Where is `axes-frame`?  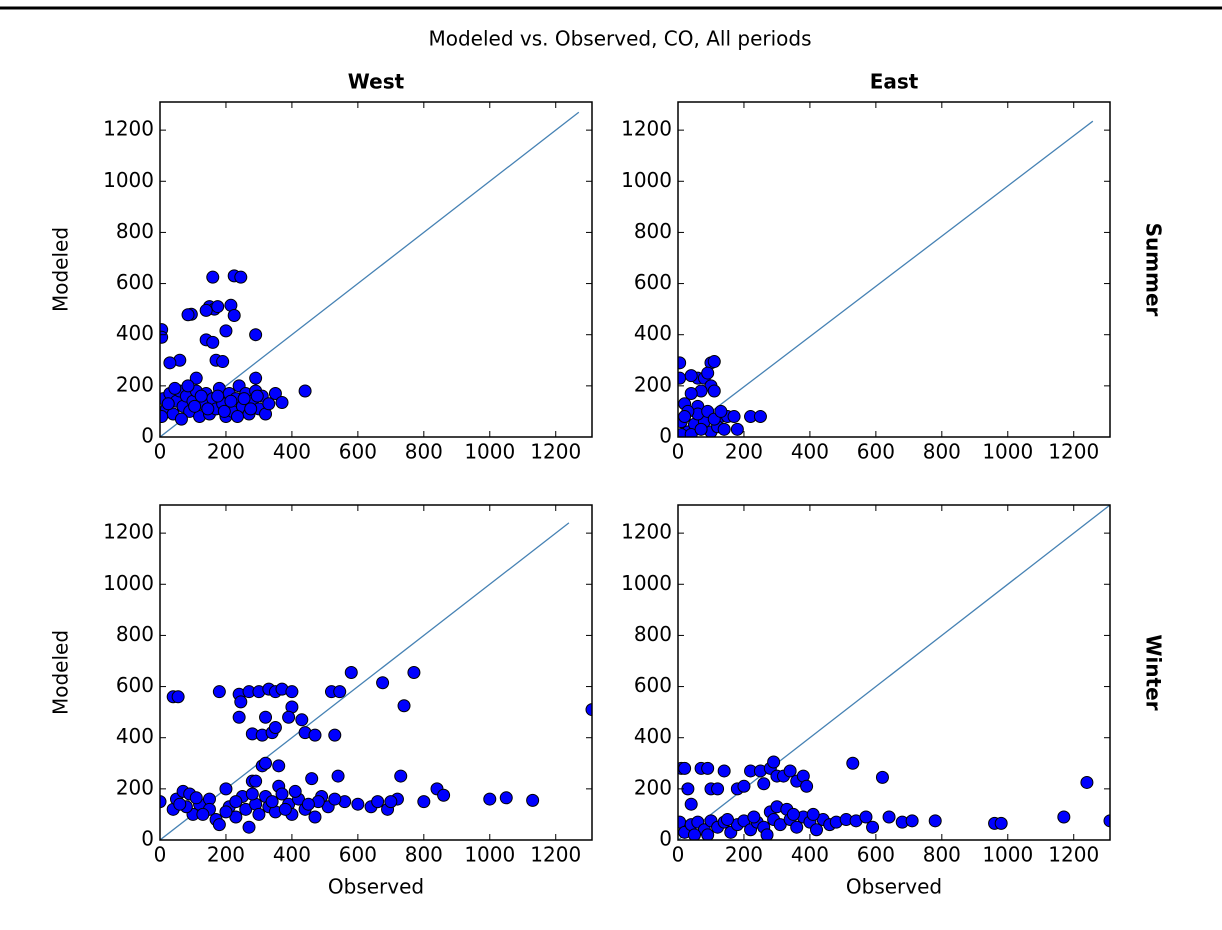
axes-frame is located at coordinates (894, 269).